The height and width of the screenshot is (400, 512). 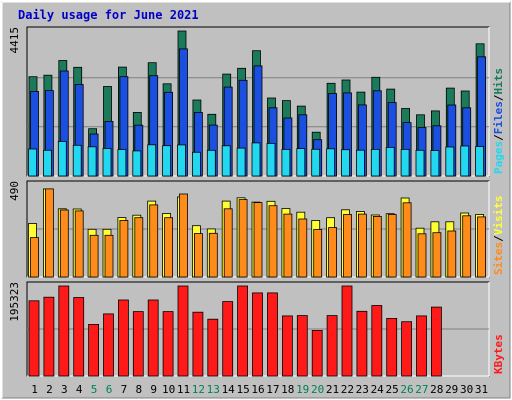 What do you see at coordinates (153, 389) in the screenshot?
I see `x-tick-label: 9` at bounding box center [153, 389].